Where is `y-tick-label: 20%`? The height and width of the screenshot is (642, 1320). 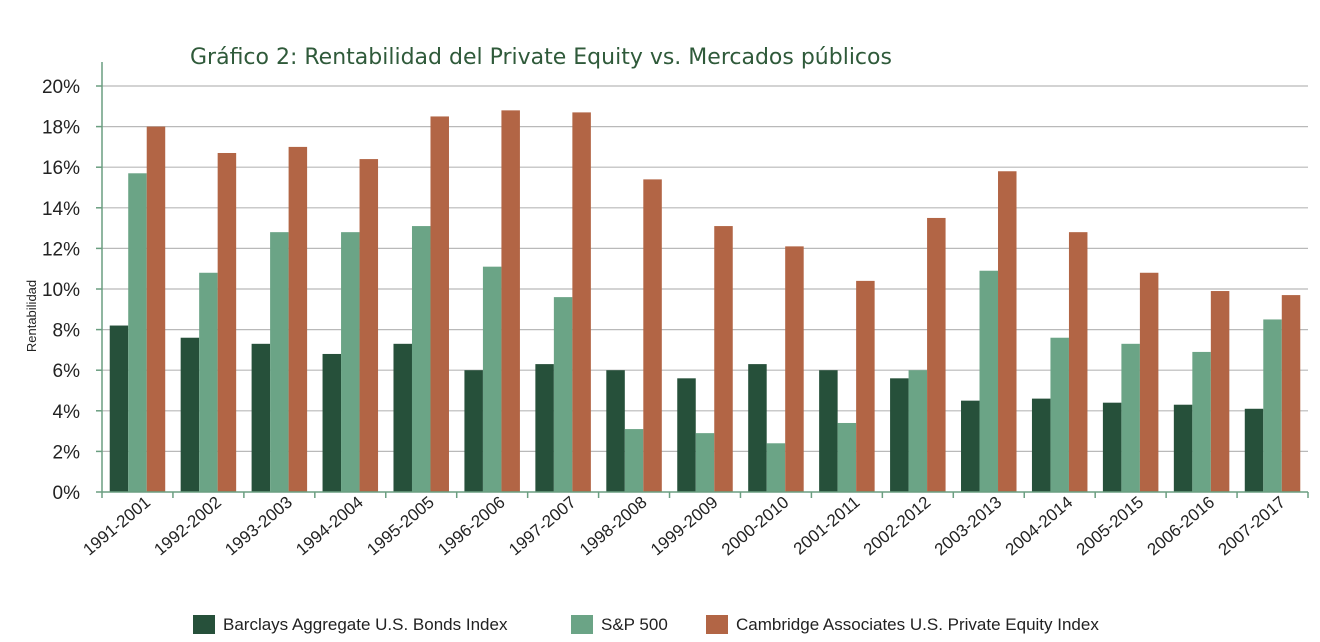
y-tick-label: 20% is located at coordinates (61, 87).